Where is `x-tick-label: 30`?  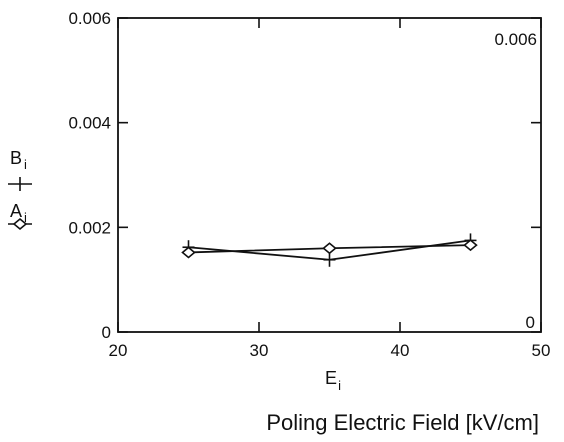
x-tick-label: 30 is located at coordinates (259, 350).